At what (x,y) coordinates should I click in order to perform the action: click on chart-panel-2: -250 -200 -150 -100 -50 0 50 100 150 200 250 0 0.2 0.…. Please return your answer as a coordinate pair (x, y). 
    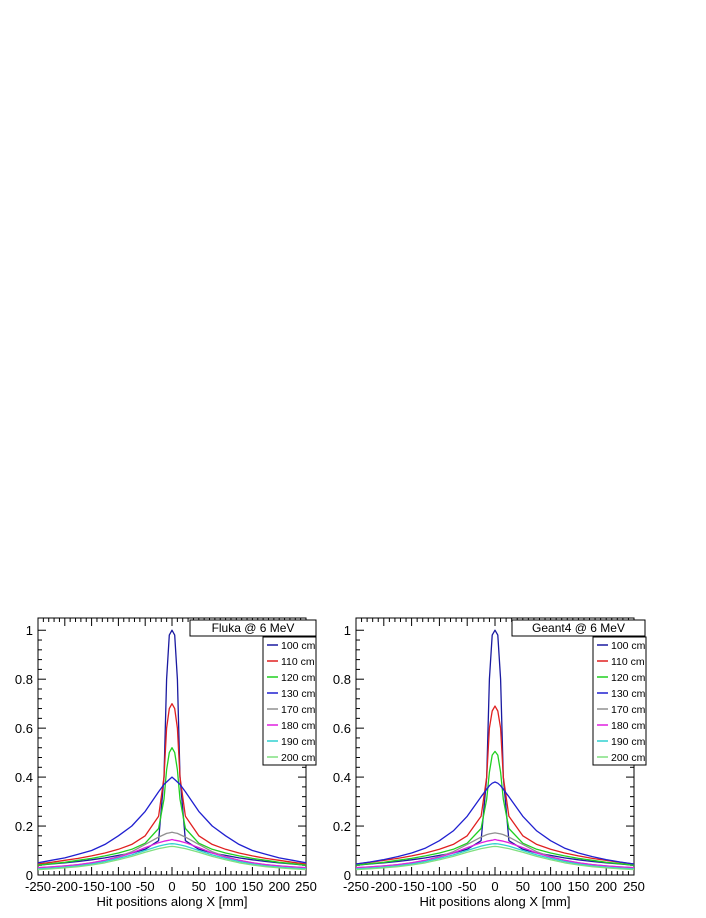
    Looking at the image, I should click on (490, 763).